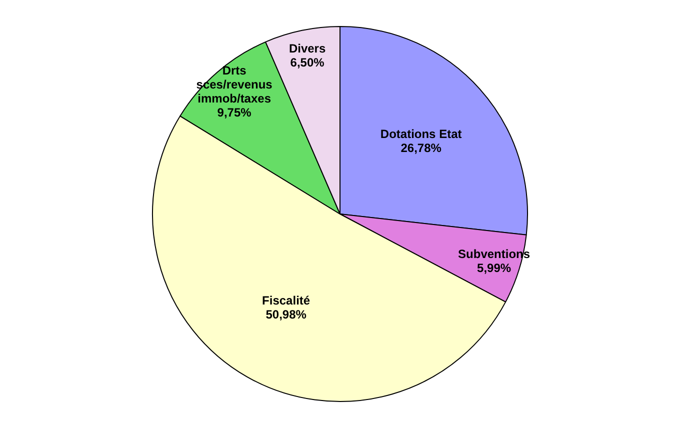  I want to click on data-label: 9,75%, so click(234, 113).